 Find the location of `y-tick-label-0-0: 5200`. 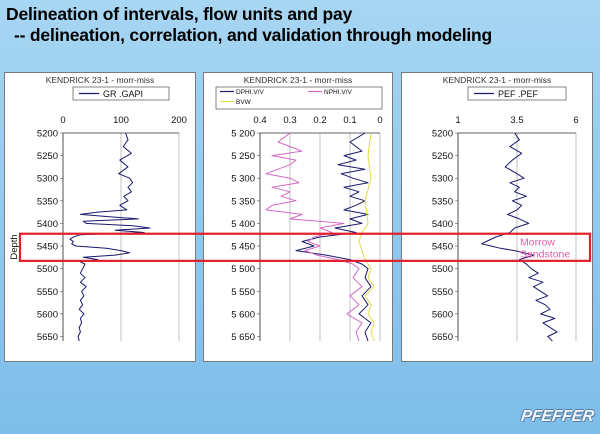

y-tick-label-0-0: 5200 is located at coordinates (47, 134).